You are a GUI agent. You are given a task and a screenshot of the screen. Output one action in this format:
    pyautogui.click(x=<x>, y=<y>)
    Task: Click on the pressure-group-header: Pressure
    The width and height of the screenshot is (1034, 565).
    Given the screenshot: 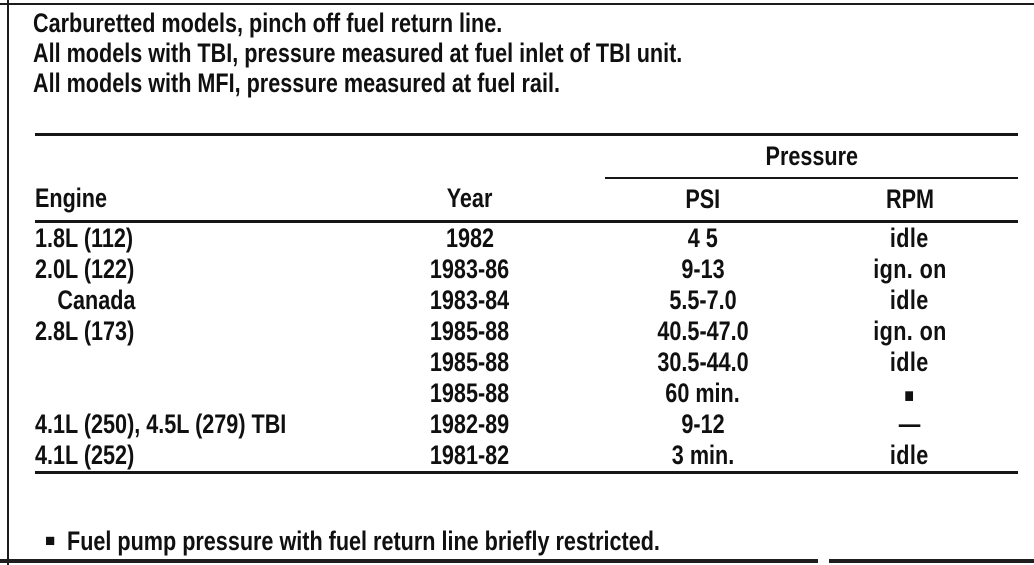 What is the action you would take?
    pyautogui.click(x=811, y=156)
    